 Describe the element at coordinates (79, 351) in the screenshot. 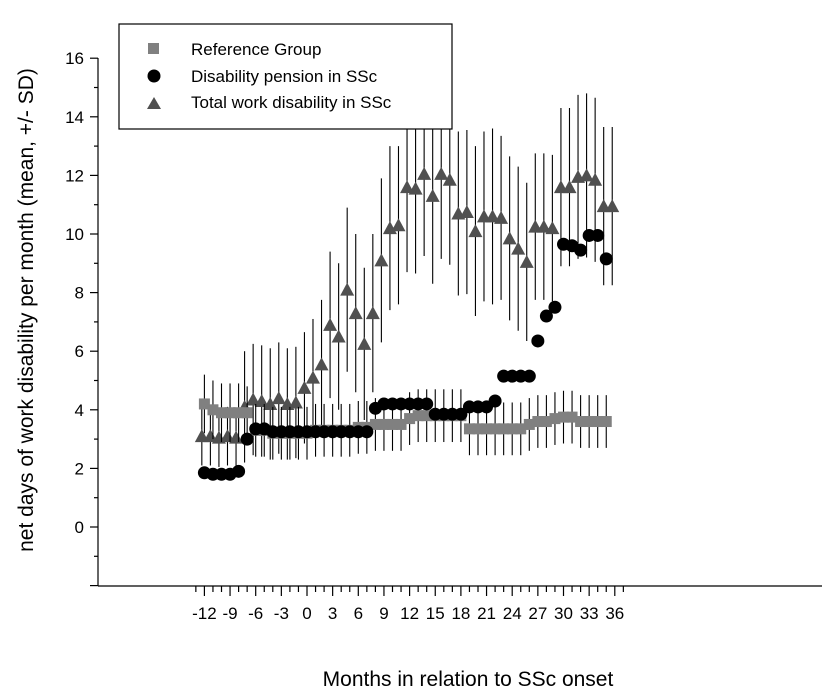

I see `y-tick-label: 6` at that location.